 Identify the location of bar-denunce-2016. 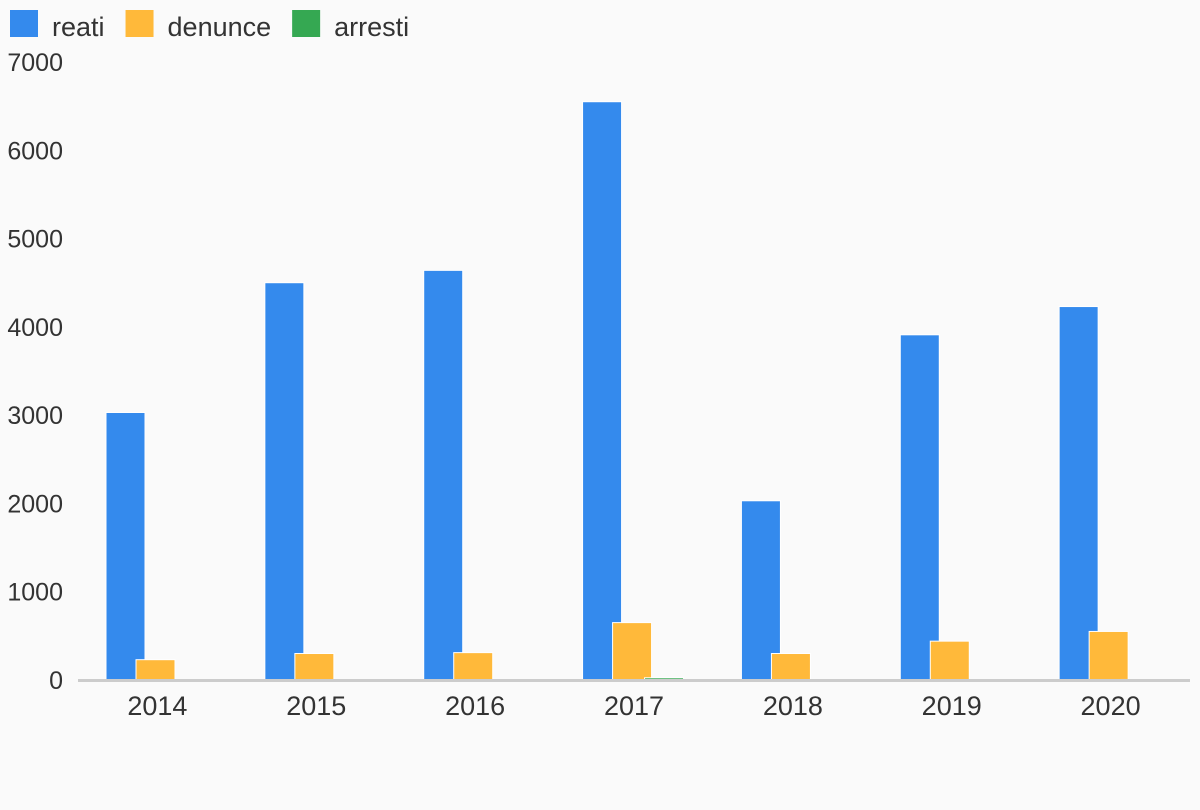
(473, 666).